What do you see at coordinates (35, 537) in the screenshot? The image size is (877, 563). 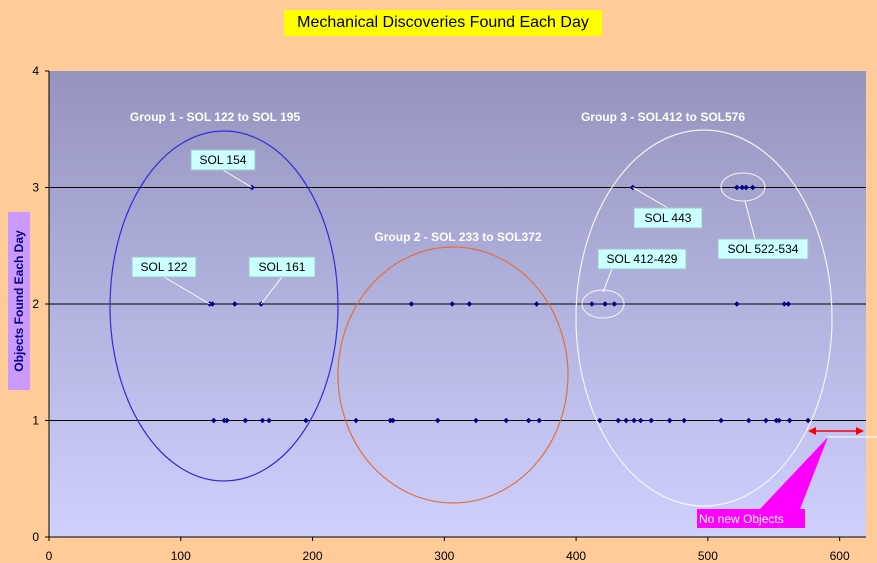 I see `y-tick-label-0: 0` at bounding box center [35, 537].